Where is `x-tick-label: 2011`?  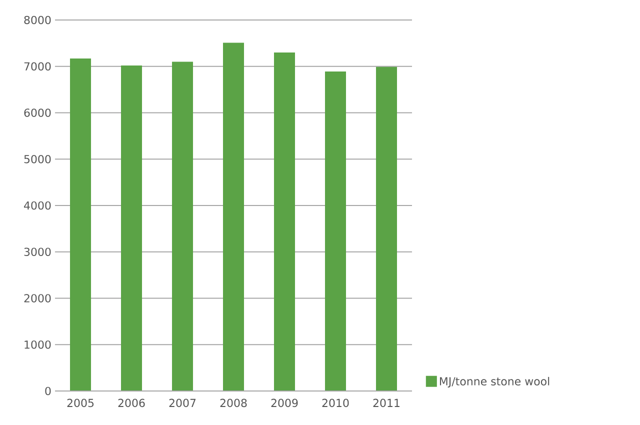
x-tick-label: 2011 is located at coordinates (386, 403).